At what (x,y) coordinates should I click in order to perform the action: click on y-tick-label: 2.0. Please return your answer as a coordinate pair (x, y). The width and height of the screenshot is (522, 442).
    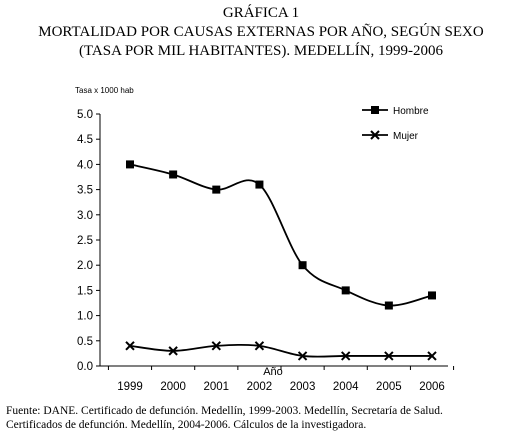
    Looking at the image, I should click on (85, 266).